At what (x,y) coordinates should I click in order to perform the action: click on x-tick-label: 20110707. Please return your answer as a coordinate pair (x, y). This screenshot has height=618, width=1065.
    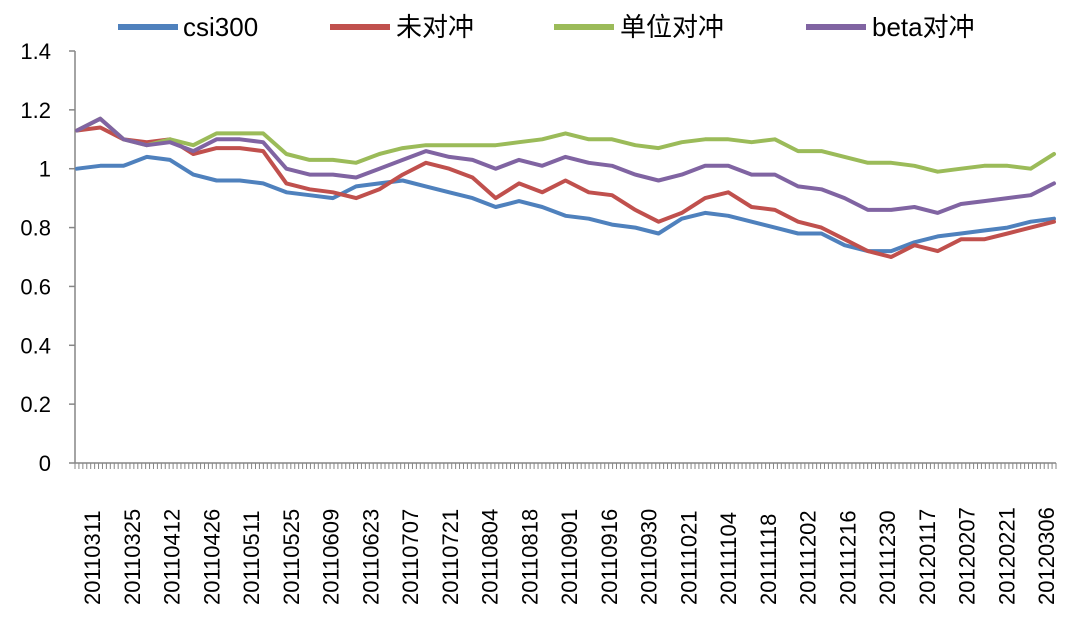
    Looking at the image, I should click on (410, 557).